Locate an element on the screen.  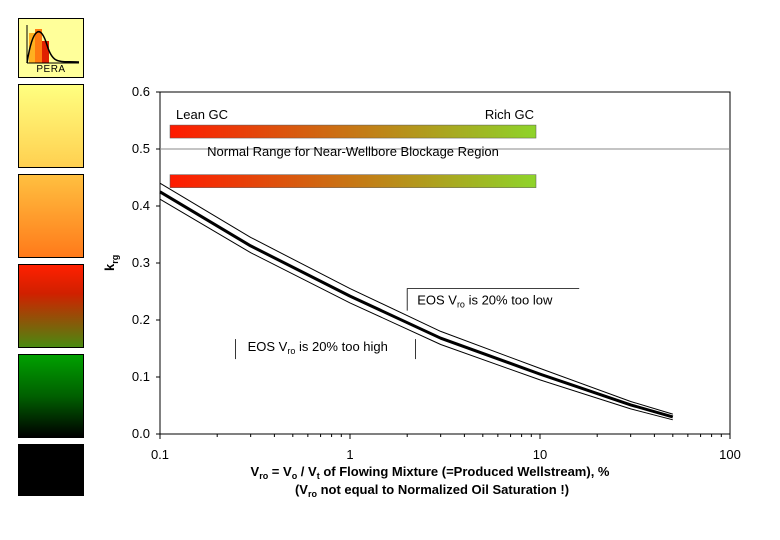
x-axis-label-sub-1: ro is located at coordinates (264, 476).